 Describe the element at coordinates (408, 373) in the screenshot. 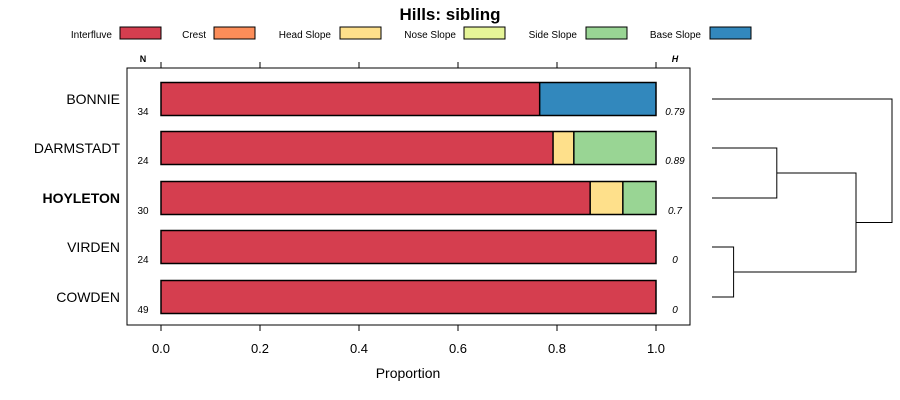

I see `x-axis-label: Proportion` at that location.